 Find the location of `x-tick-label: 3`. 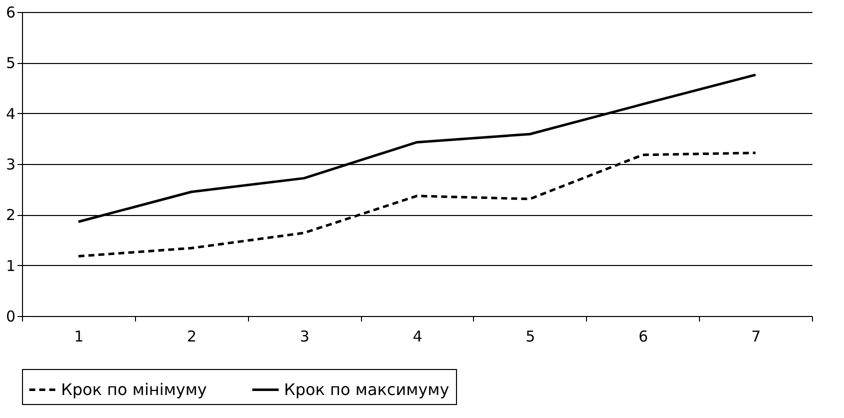

x-tick-label: 3 is located at coordinates (305, 337).